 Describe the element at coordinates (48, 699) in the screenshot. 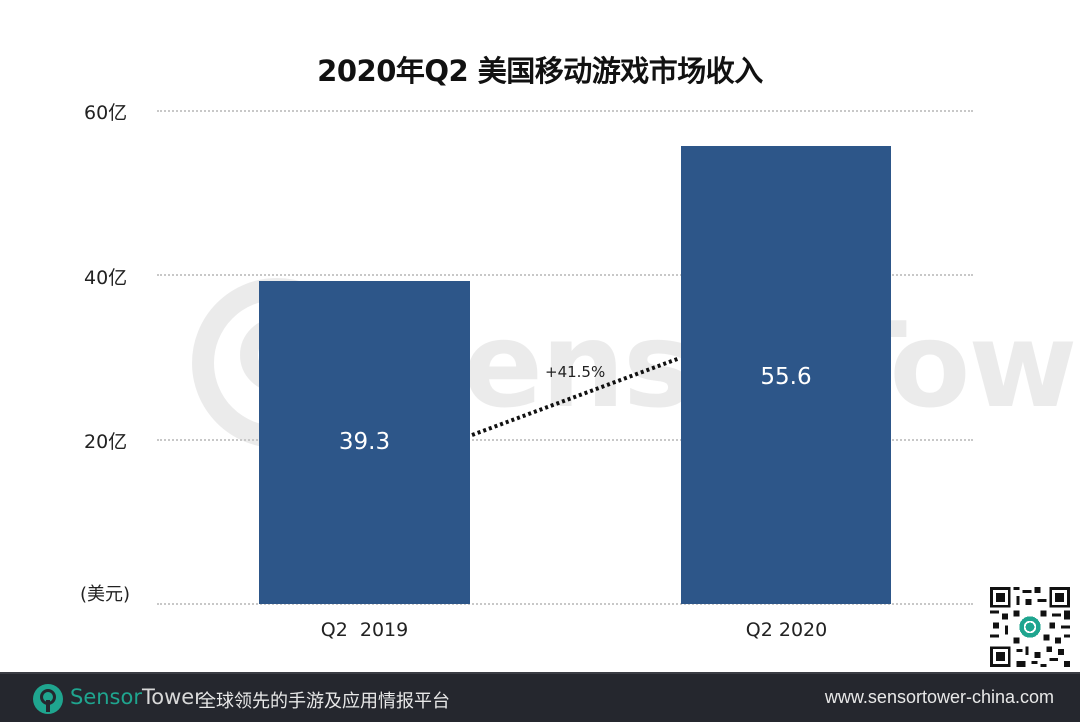

I see `sensortower-logo-icon` at that location.